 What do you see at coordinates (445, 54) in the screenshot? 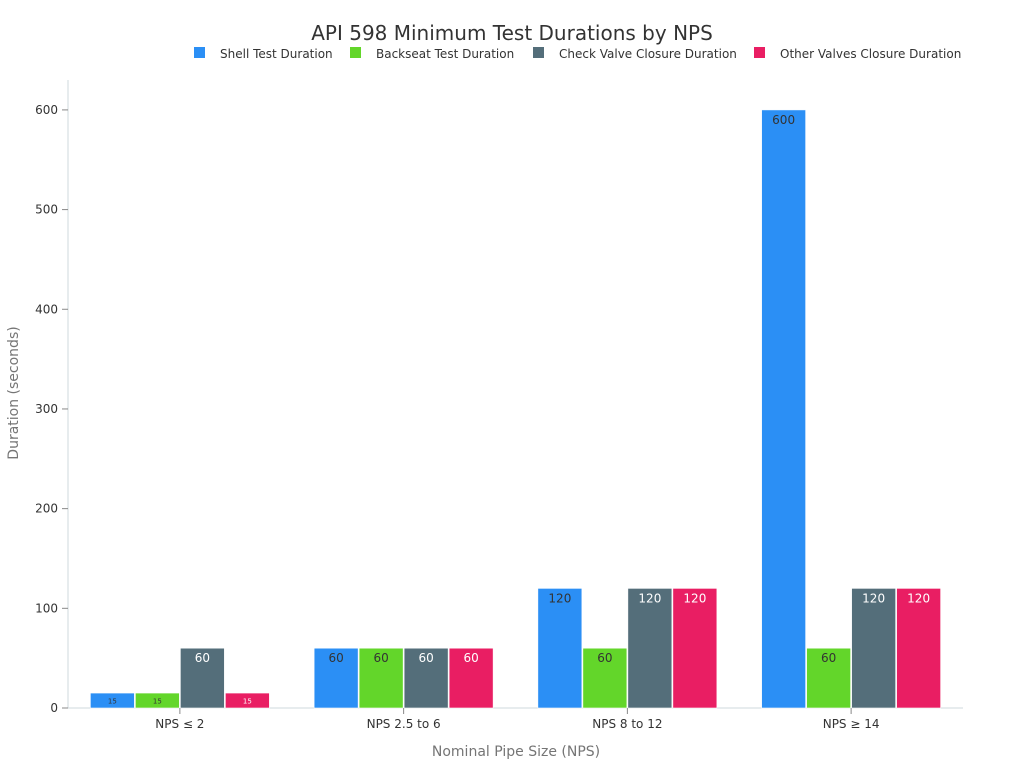
I see `legend-label: Backseat Test Duration` at bounding box center [445, 54].